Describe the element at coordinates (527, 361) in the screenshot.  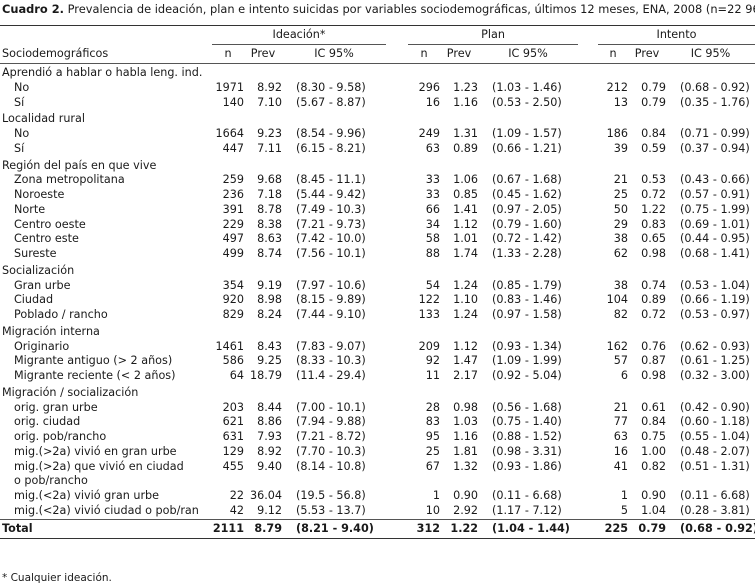
I see `cell-ic: (1.09 - 1.99)` at that location.